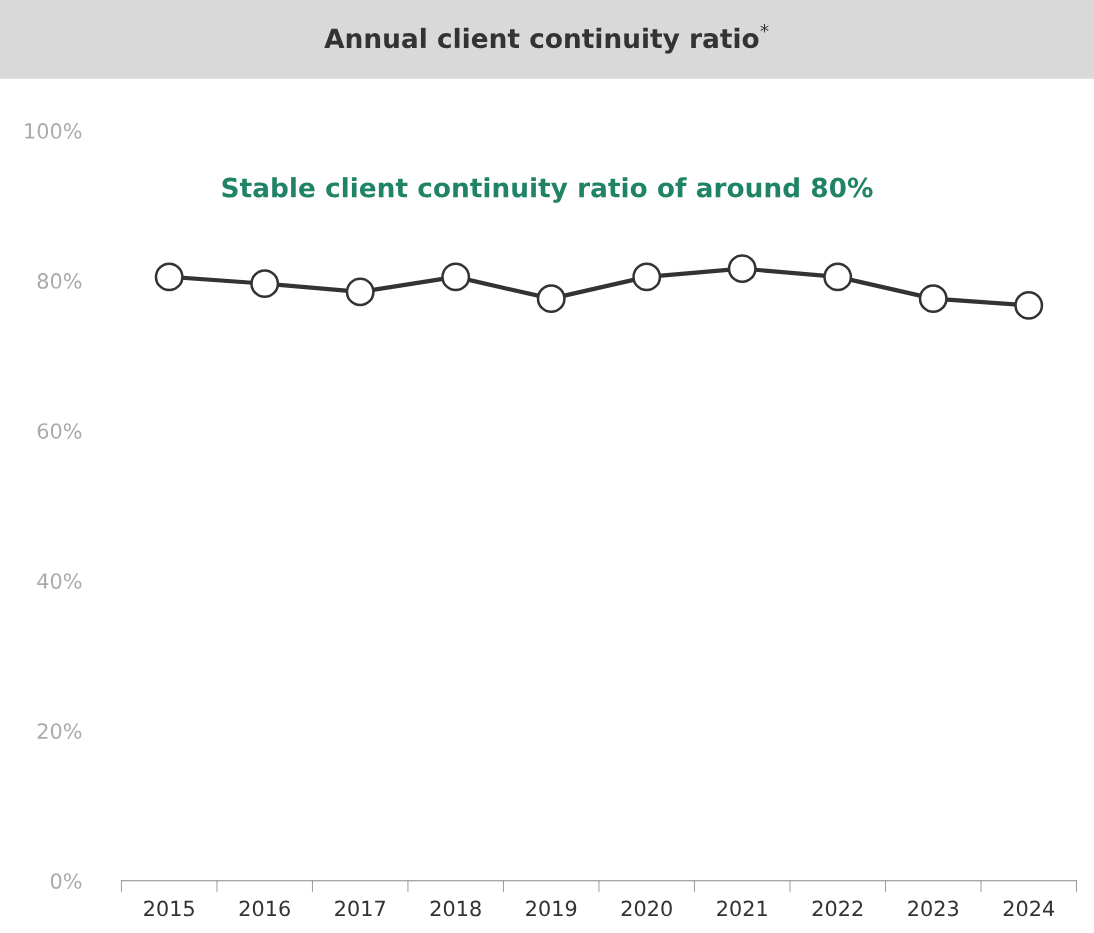 This screenshot has width=1094, height=933. Describe the element at coordinates (546, 39) in the screenshot. I see `chart-title: Annual client continuity ratio$^{*}$` at that location.